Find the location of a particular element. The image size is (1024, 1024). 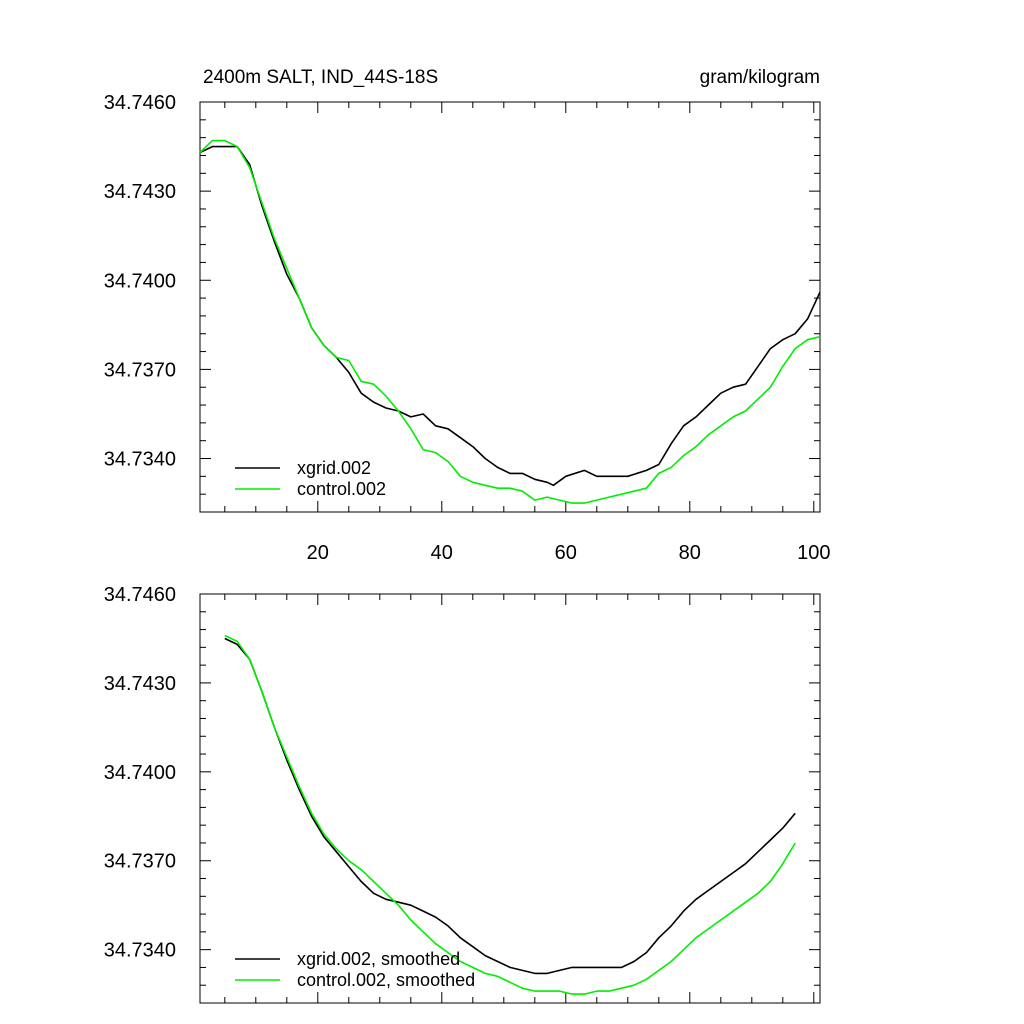

top-y-tick-label: 34.7400 is located at coordinates (140, 281).